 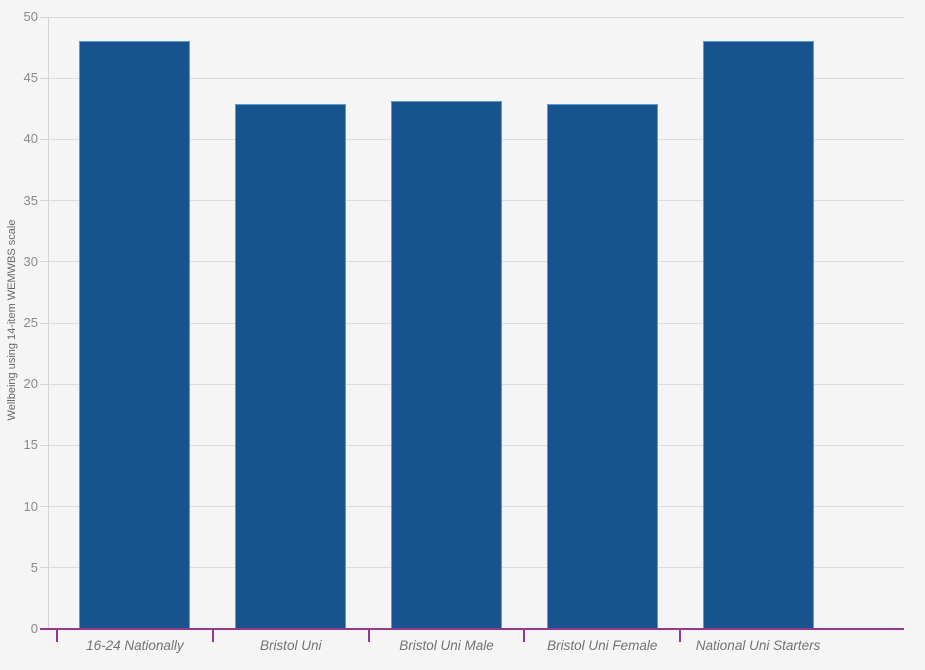 What do you see at coordinates (472, 629) in the screenshot?
I see `x-axis-line` at bounding box center [472, 629].